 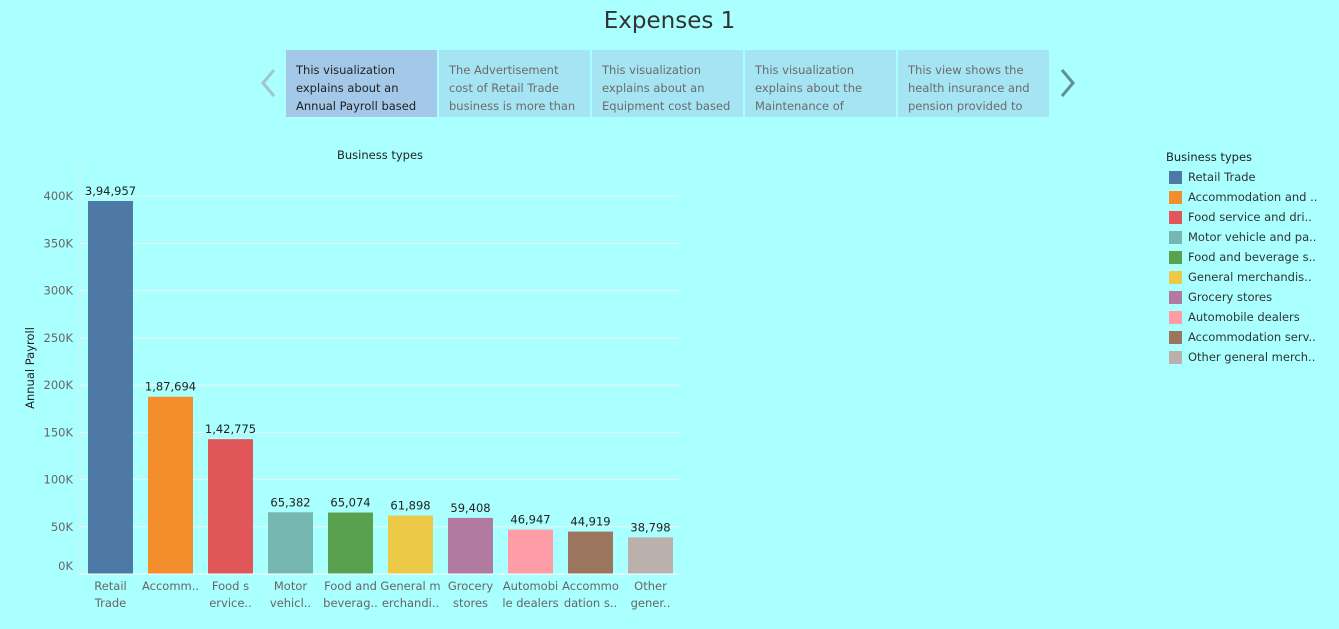 I want to click on legend-item: Retail Trade, so click(x=1252, y=177).